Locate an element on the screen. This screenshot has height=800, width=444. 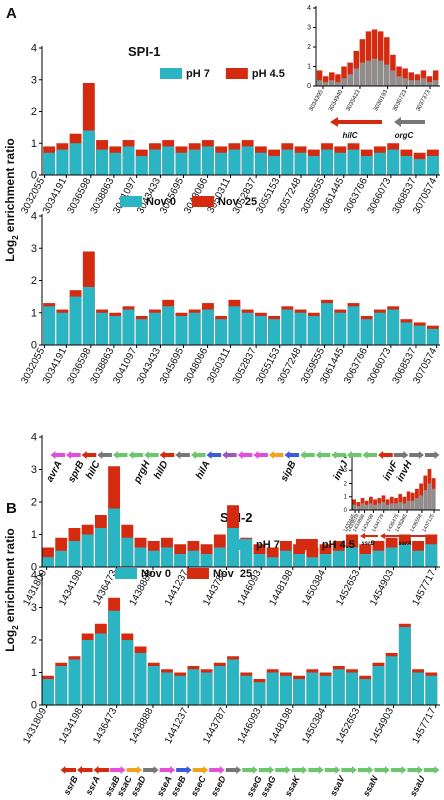
gene-label: sseC is located at coordinates (198, 786).